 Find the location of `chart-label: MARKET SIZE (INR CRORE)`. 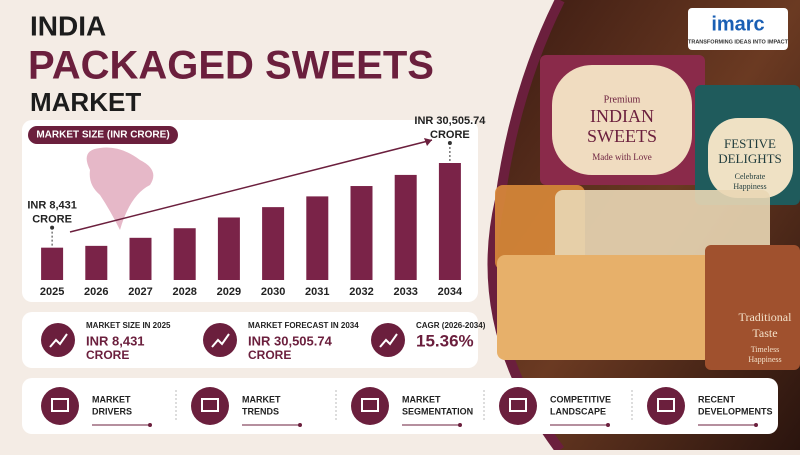

chart-label: MARKET SIZE (INR CRORE) is located at coordinates (102, 135).